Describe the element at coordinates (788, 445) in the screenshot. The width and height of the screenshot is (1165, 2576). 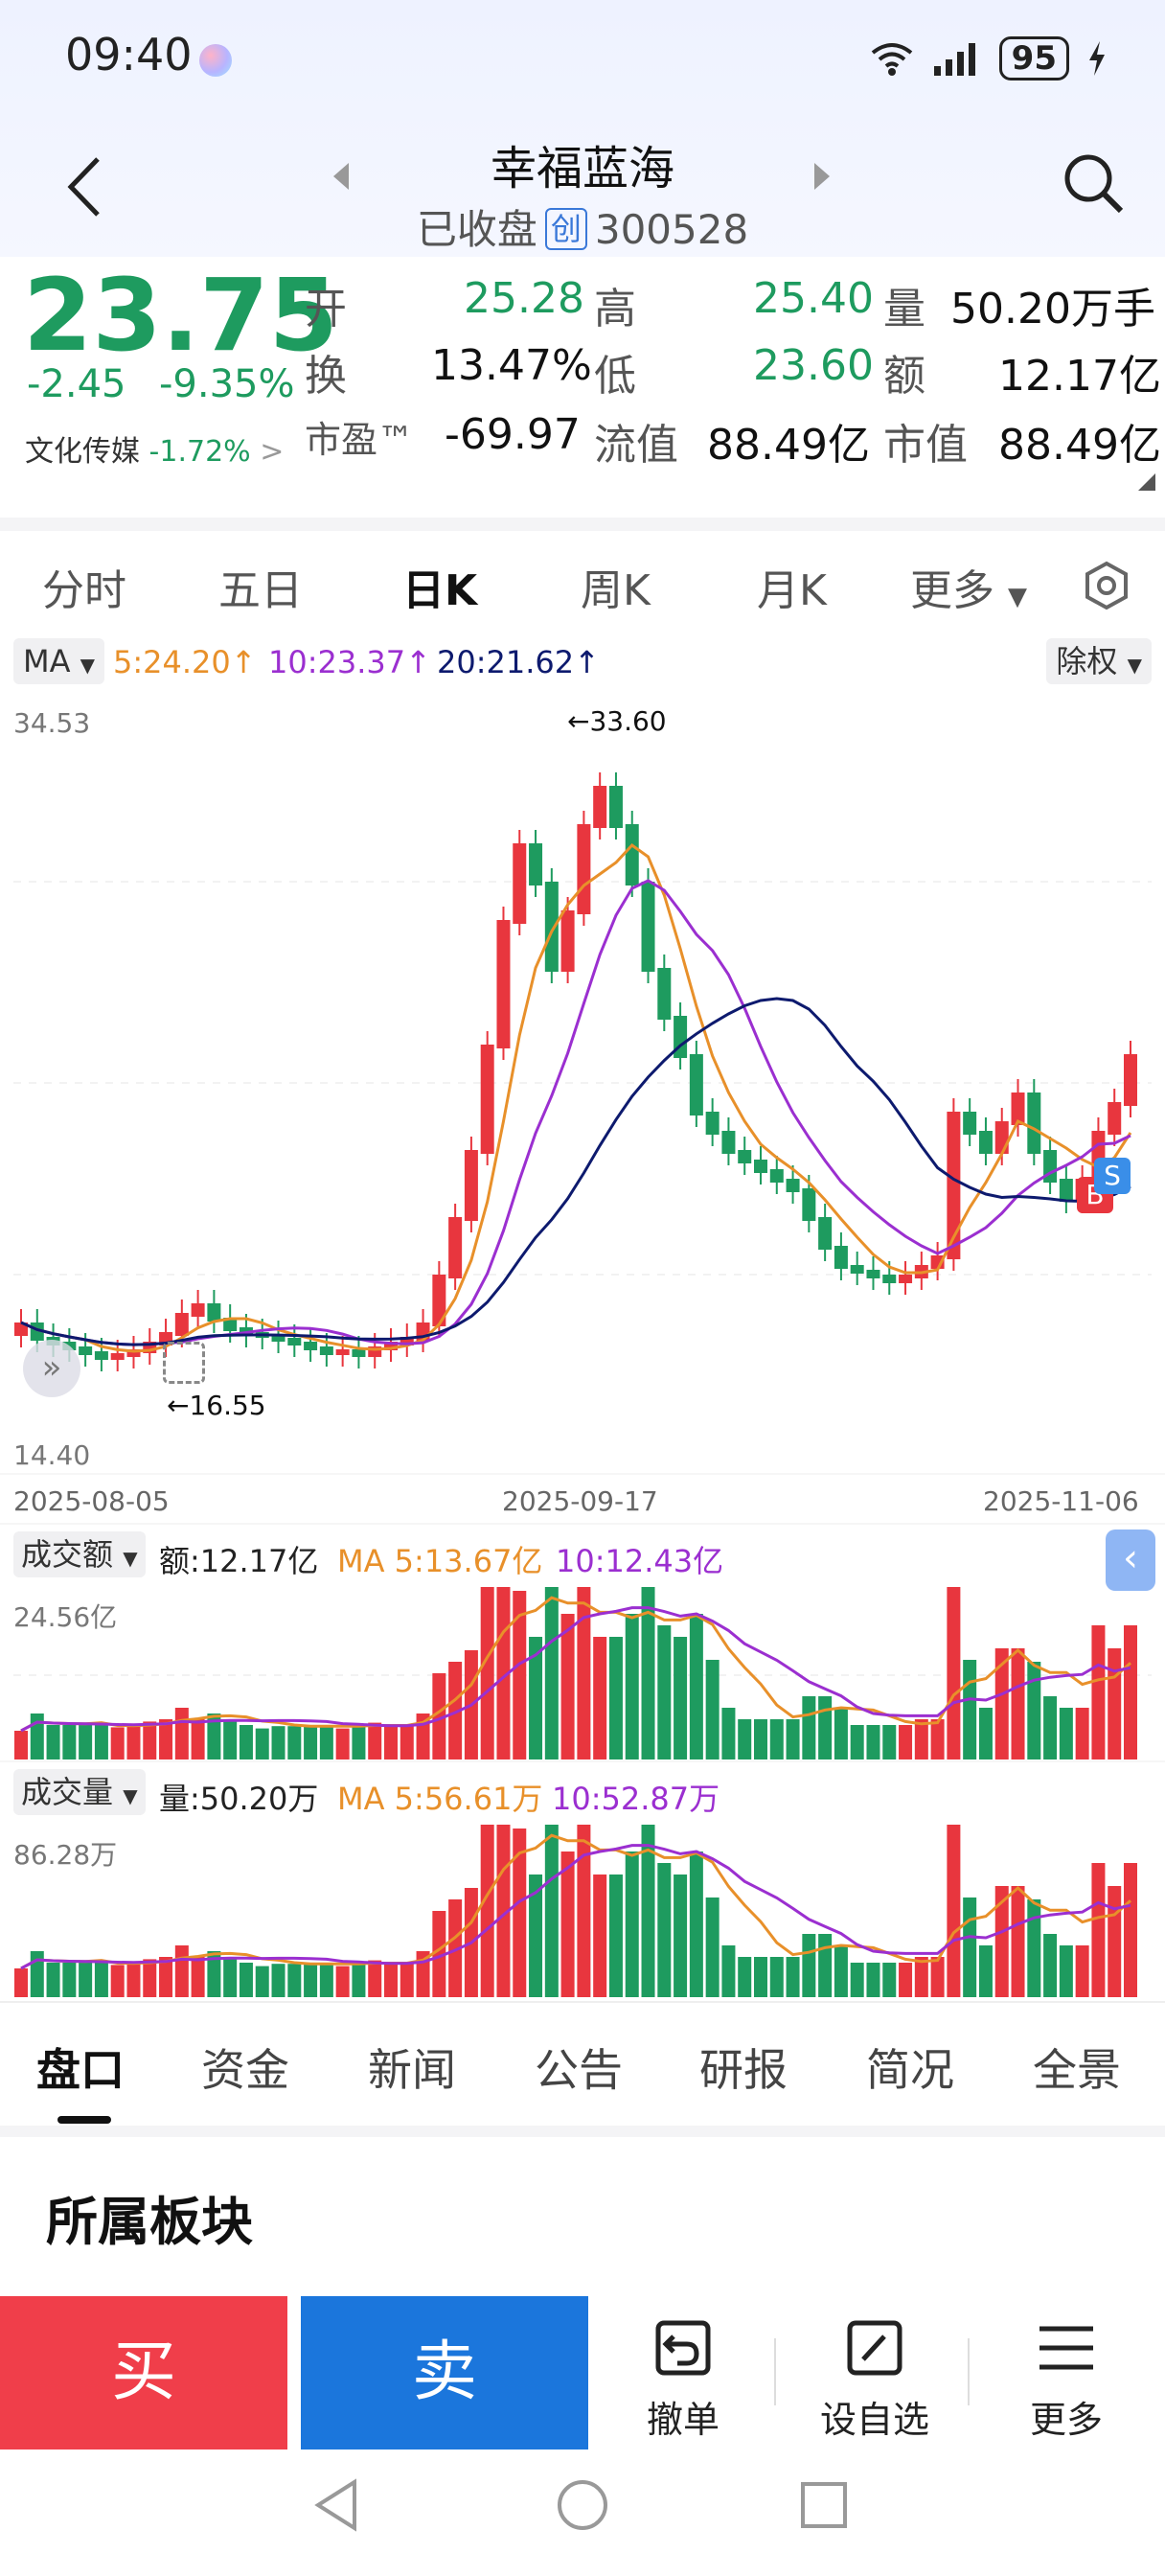
I see `float-cap-value: 88.49亿` at that location.